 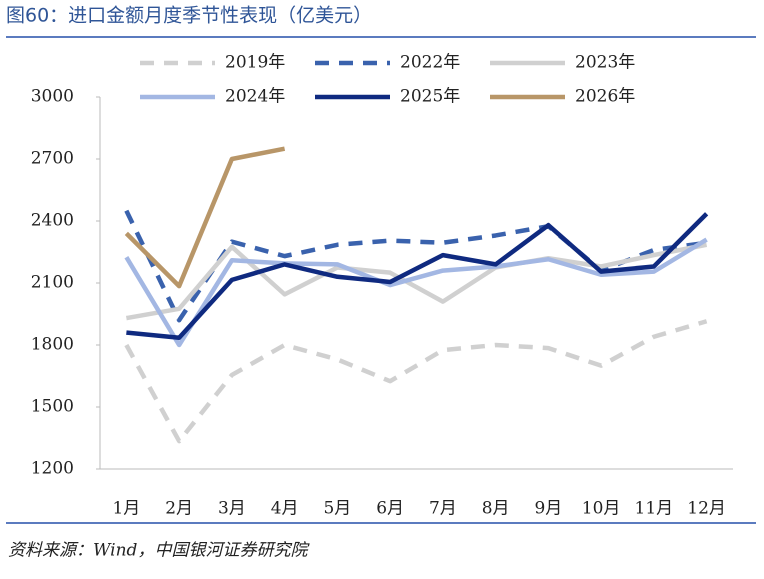 I want to click on x-tick-label: 9月, so click(x=548, y=509).